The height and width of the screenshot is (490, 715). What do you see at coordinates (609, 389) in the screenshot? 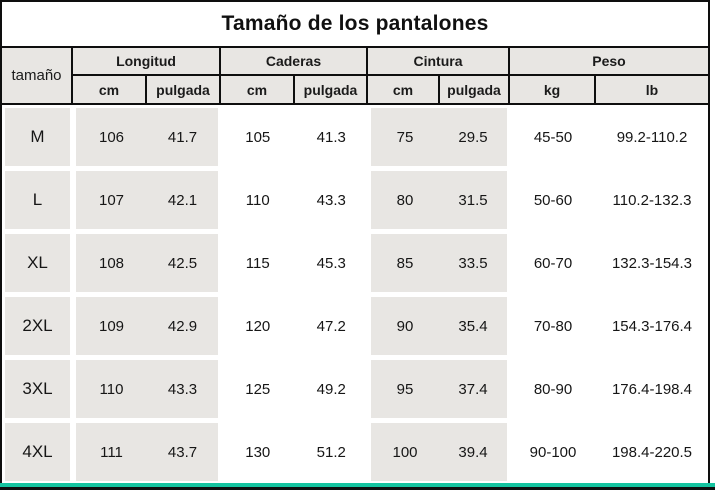
I see `peso-cells: 80-90 176.4-198.4` at bounding box center [609, 389].